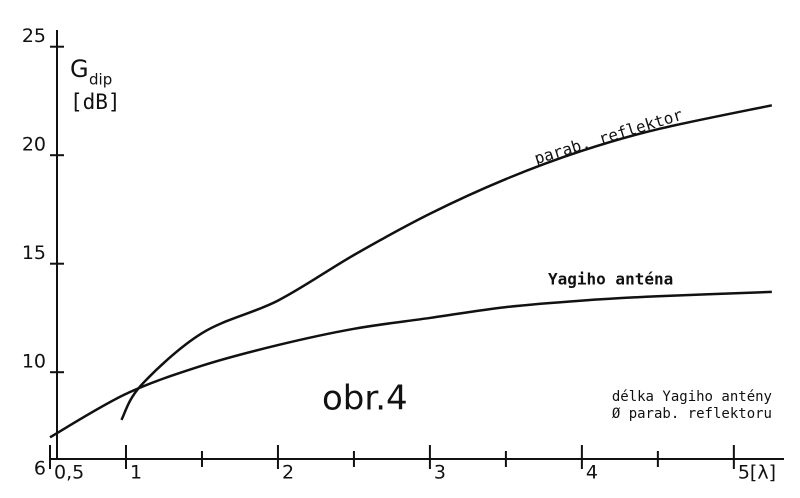 The width and height of the screenshot is (800, 498). I want to click on x-tick-label: 0,5, so click(69, 473).